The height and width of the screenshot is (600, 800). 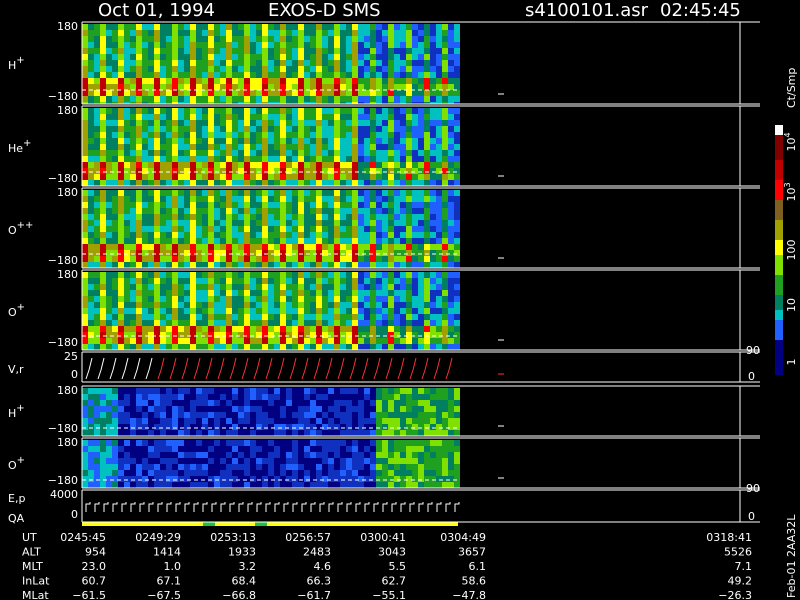 I want to click on panel-label-base: V,r, so click(x=16, y=369).